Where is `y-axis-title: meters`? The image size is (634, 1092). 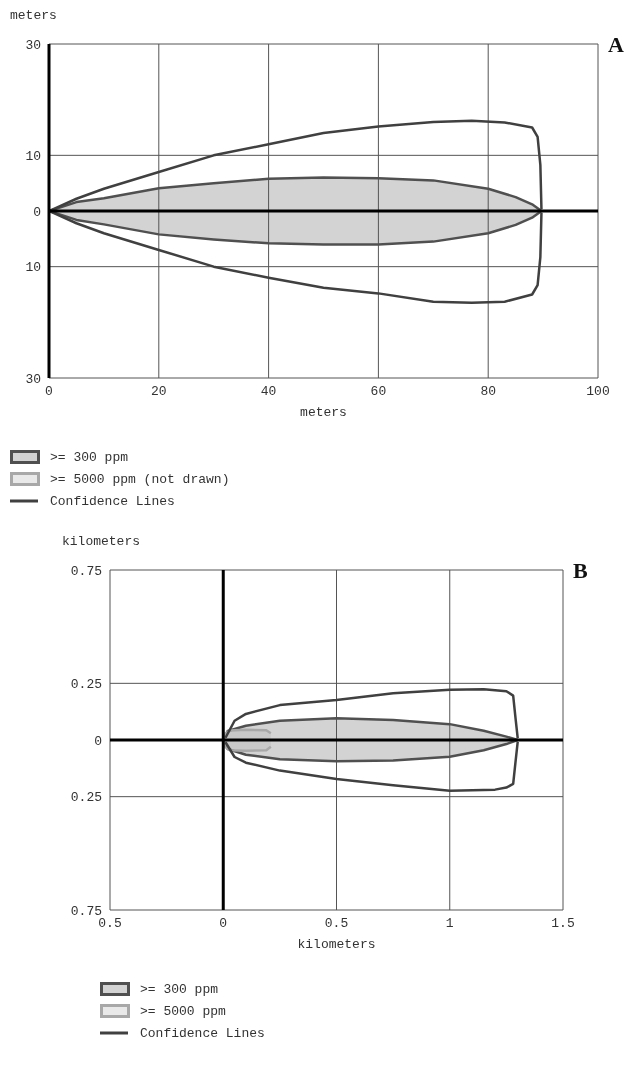 y-axis-title: meters is located at coordinates (33, 15).